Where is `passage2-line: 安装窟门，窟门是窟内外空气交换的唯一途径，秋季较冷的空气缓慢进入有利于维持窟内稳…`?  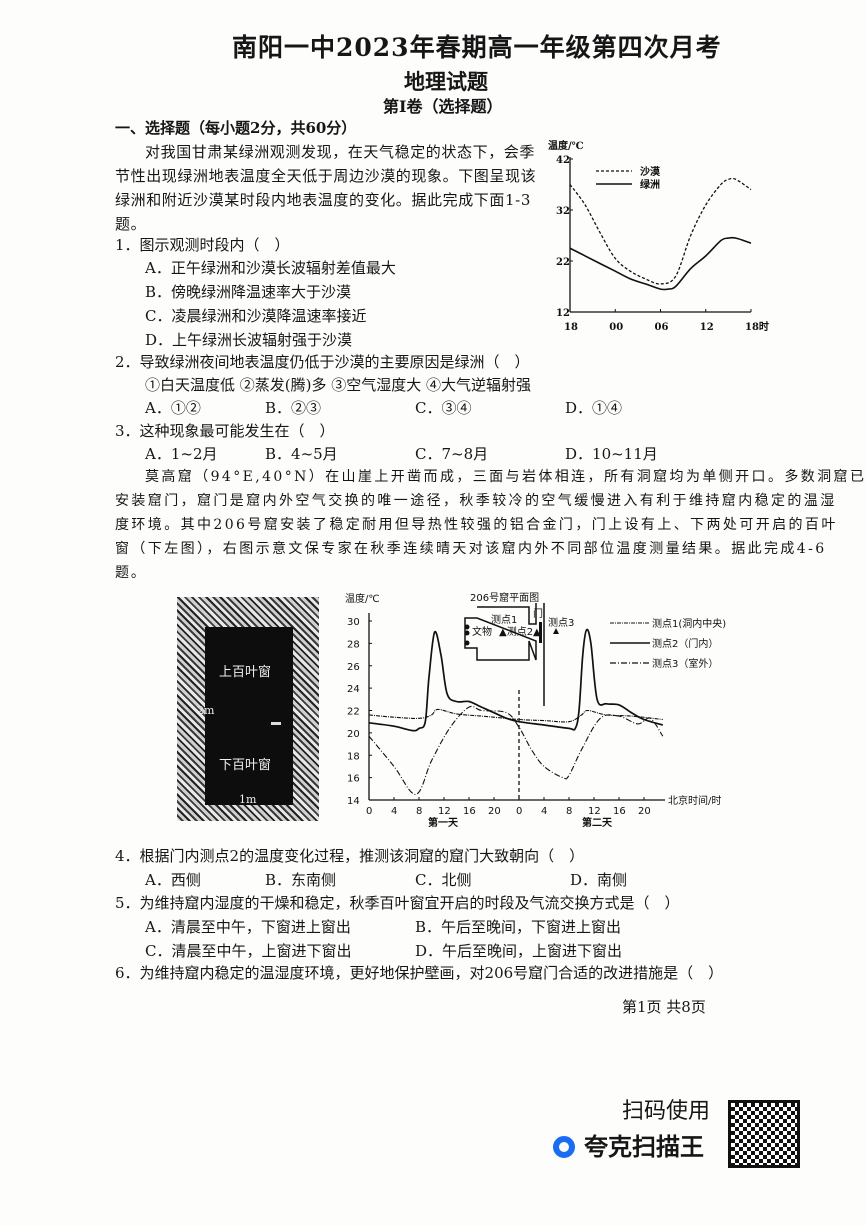 passage2-line: 安装窟门，窟门是窟内外空气交换的唯一途径，秋季较冷的空气缓慢进入有利于维持窟内稳… is located at coordinates (476, 501).